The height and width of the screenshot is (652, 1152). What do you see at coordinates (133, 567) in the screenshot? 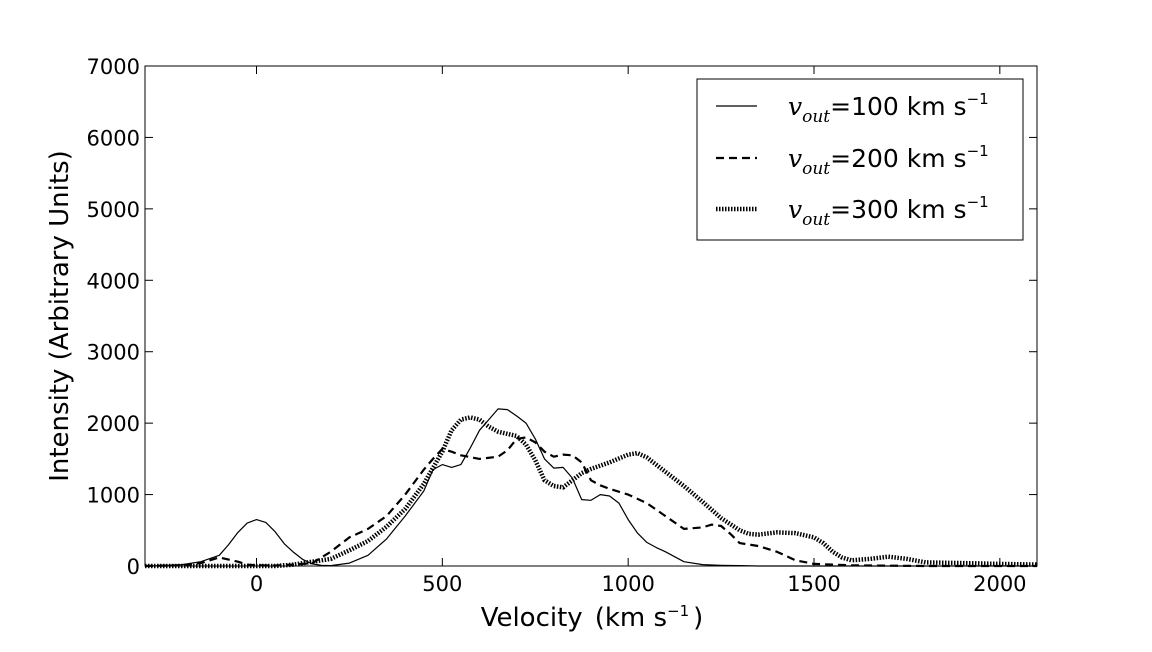
I see `y-tick-label: 0` at bounding box center [133, 567].